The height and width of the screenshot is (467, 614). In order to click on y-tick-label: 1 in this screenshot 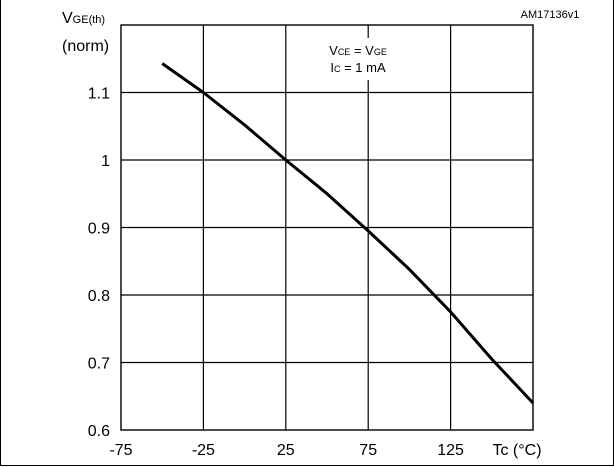, I will do `click(105, 161)`.